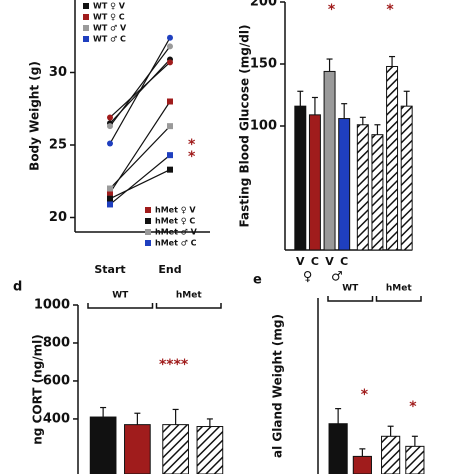  I want to click on y-tick-label: 200, so click(263, 5).